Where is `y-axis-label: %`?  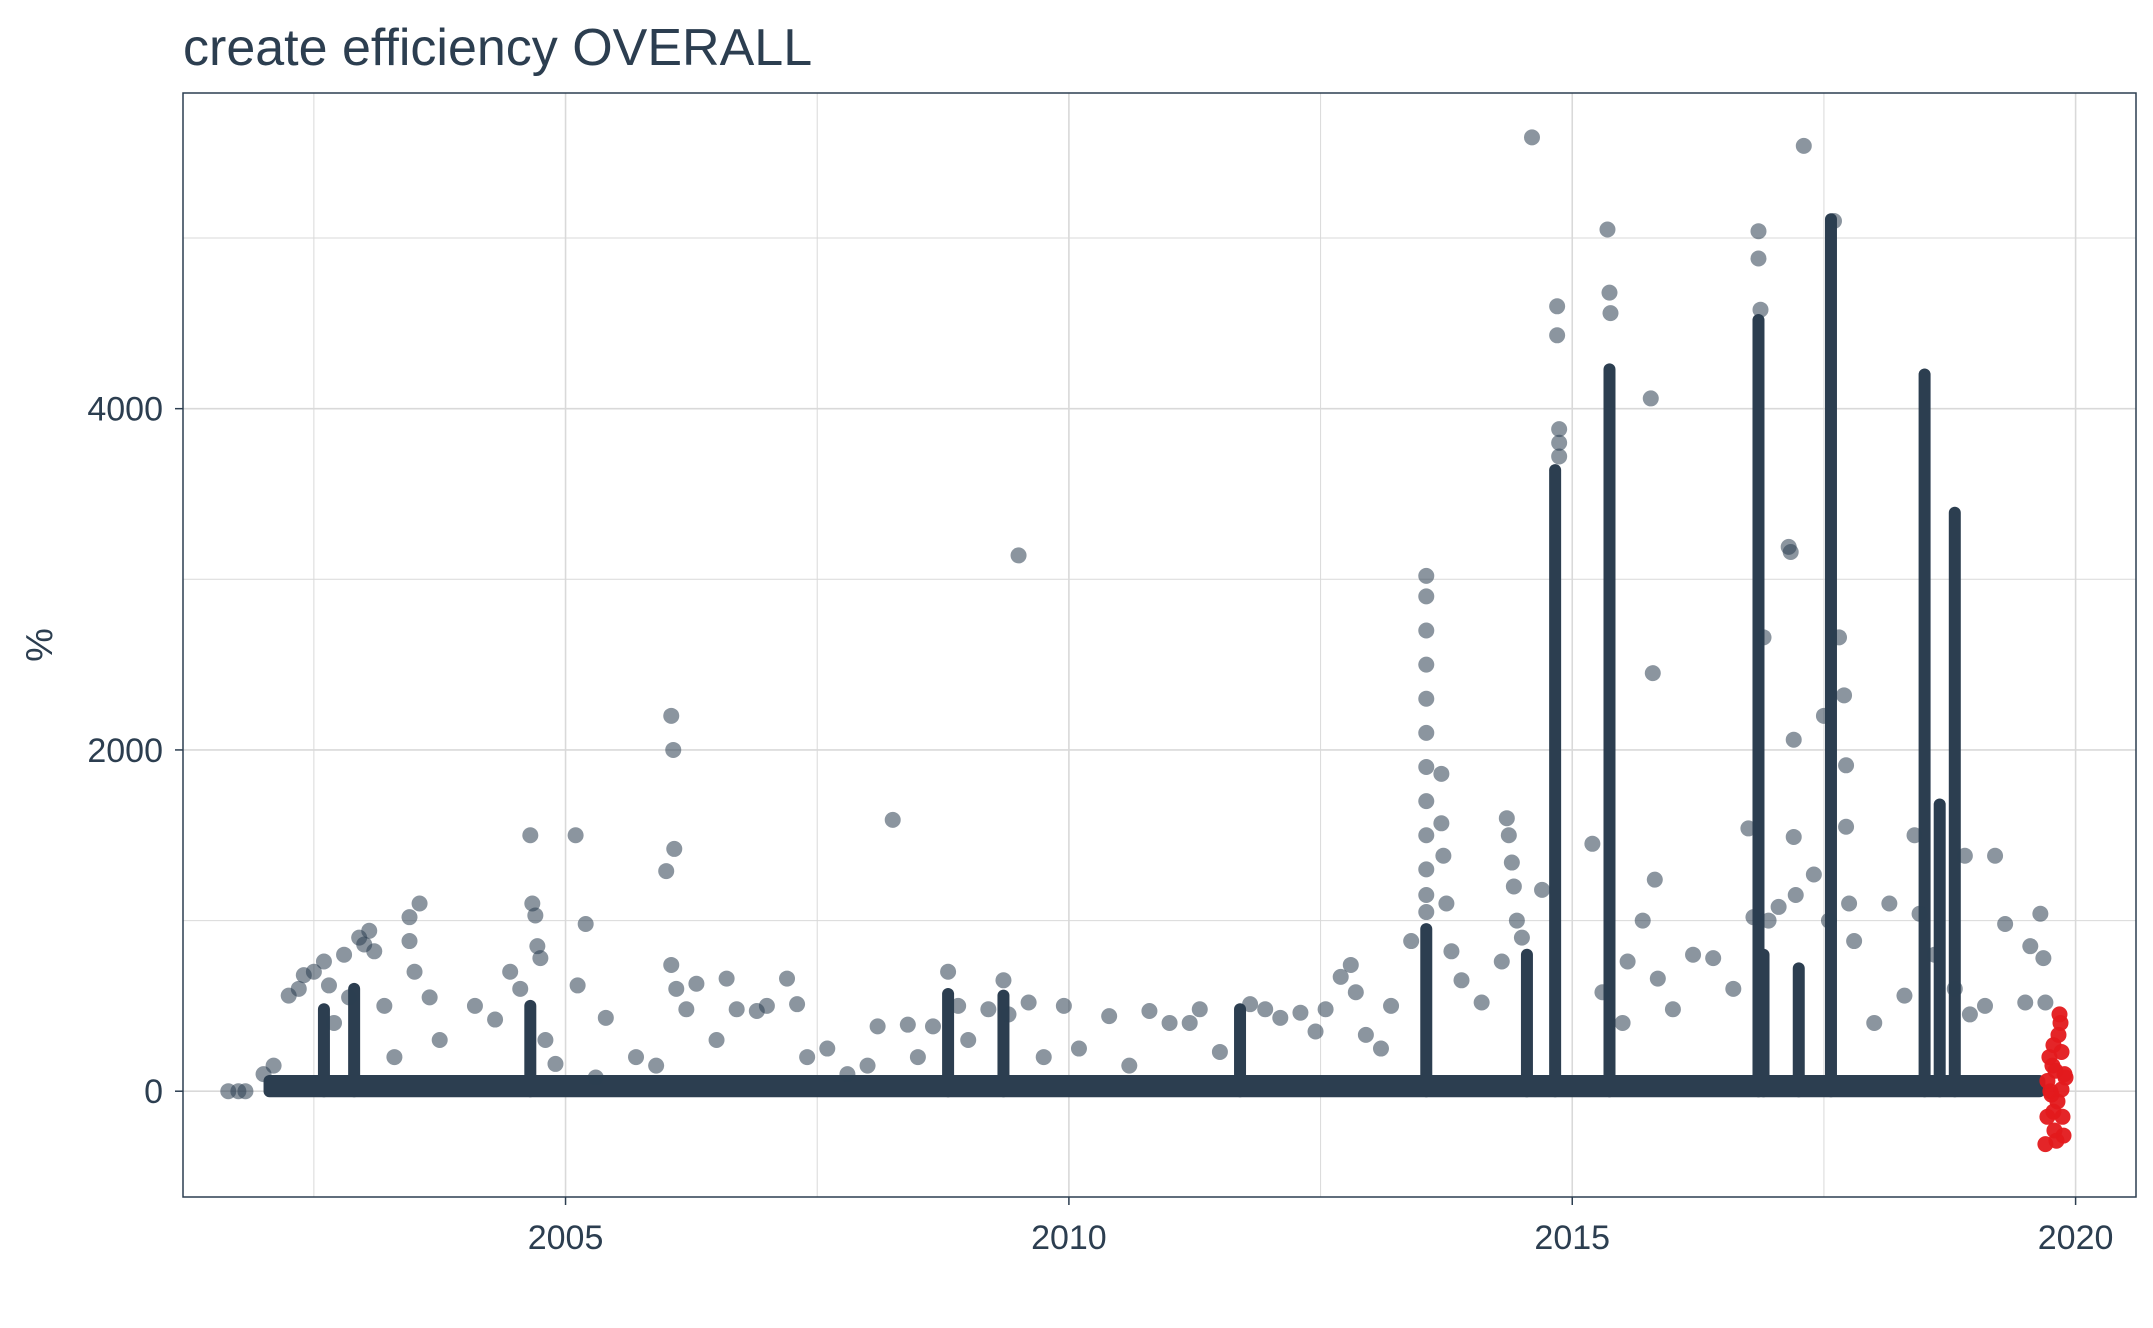 y-axis-label: % is located at coordinates (40, 645).